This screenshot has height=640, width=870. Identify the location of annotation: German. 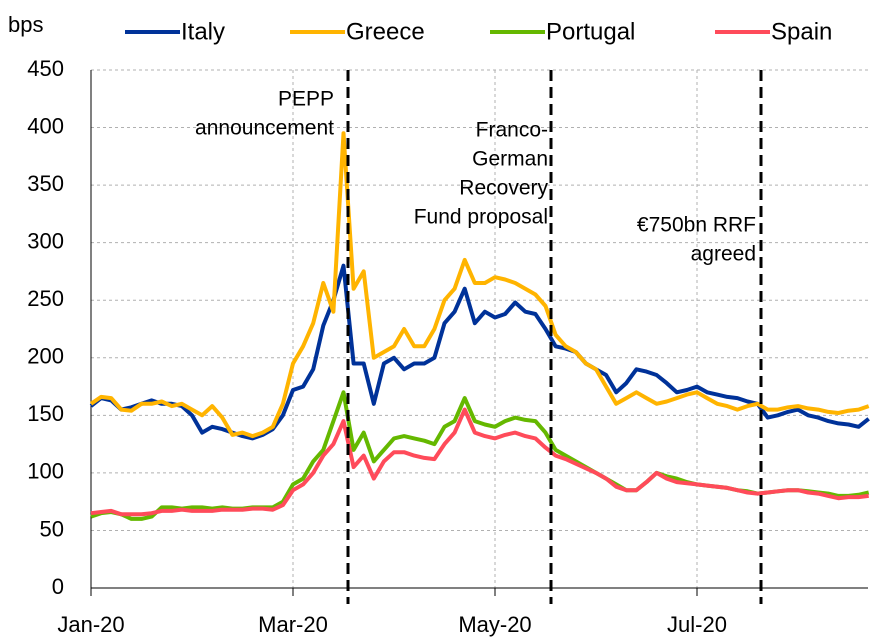
(510, 159).